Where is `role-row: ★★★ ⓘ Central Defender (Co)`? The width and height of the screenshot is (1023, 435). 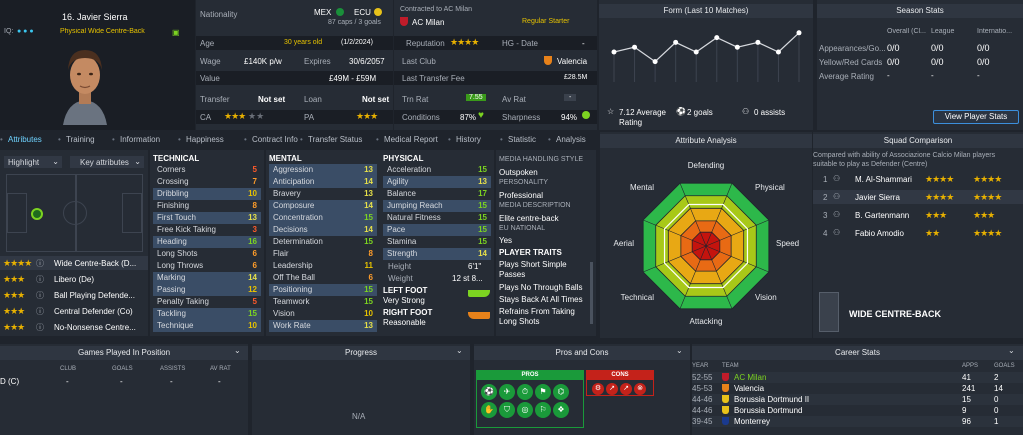
role-row: ★★★ ⓘ Central Defender (Co) is located at coordinates (74, 311).